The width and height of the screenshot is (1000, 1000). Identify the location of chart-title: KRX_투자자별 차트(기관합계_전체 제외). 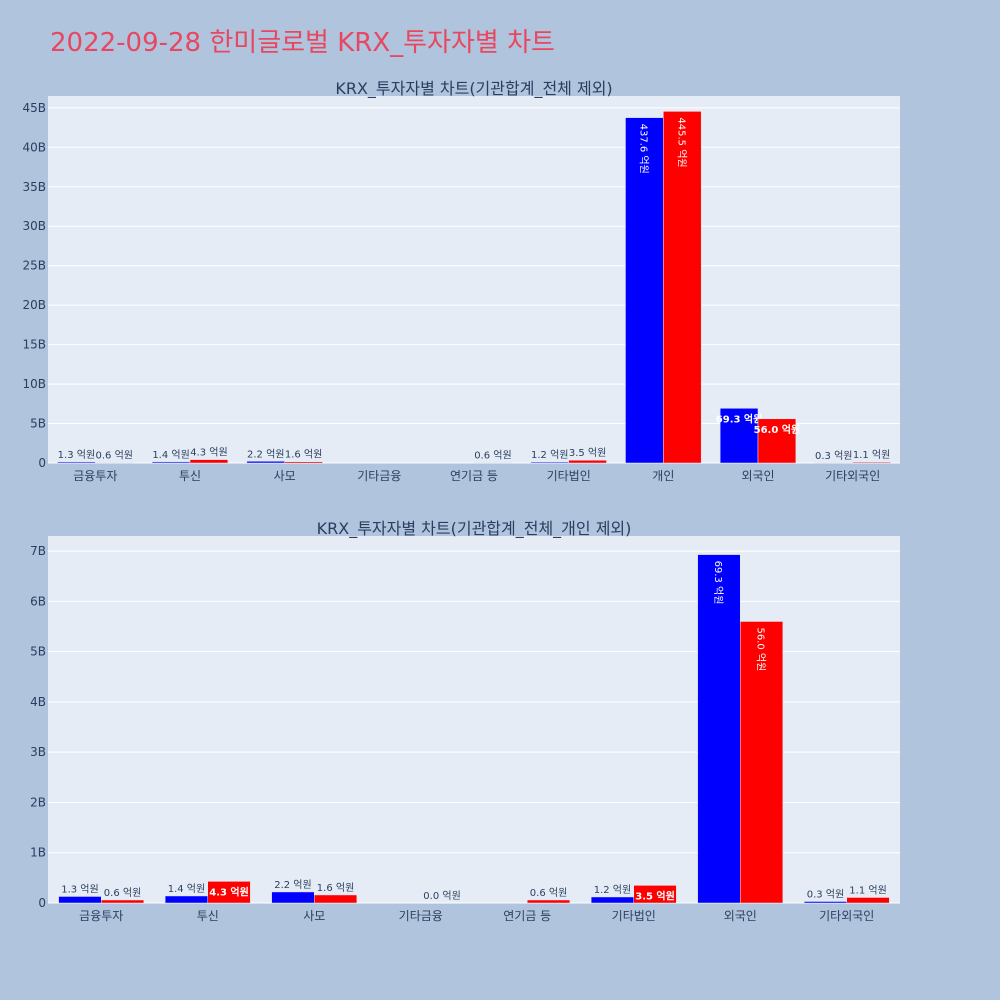
(473, 89).